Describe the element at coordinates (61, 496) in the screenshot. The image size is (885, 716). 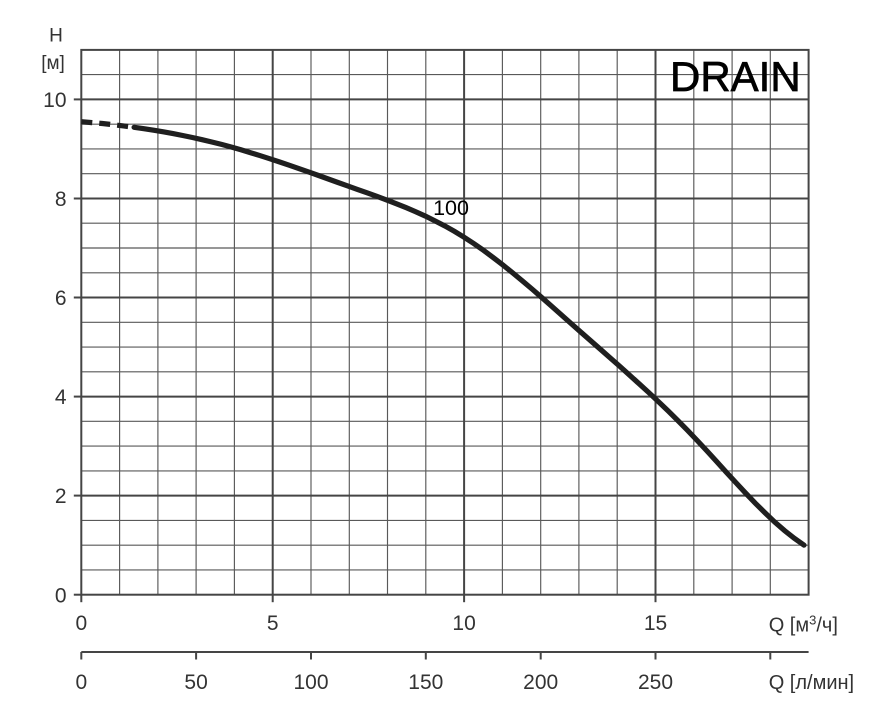
I see `svg-text: 2` at that location.